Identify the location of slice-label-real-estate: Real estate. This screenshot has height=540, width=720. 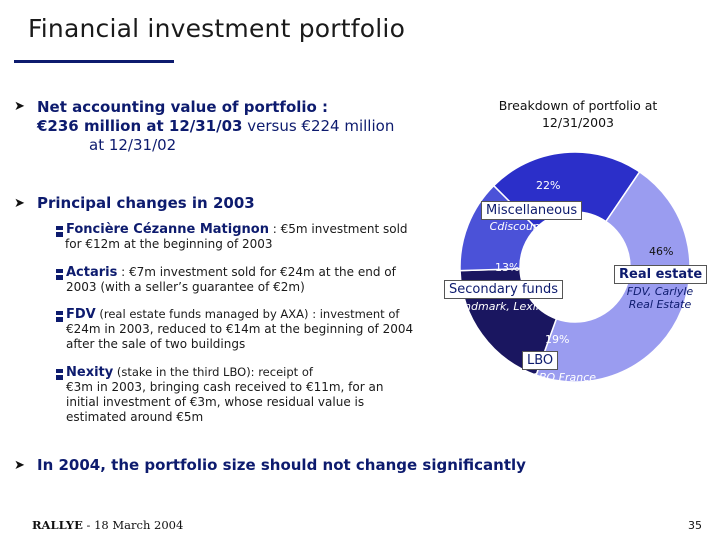
(661, 274).